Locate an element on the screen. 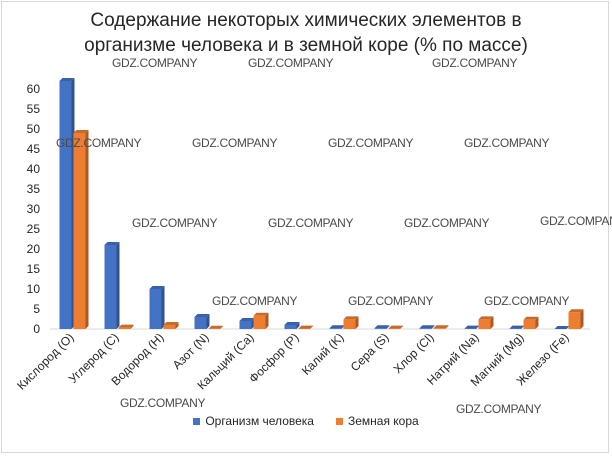  y-tick-label: 25 is located at coordinates (34, 229).